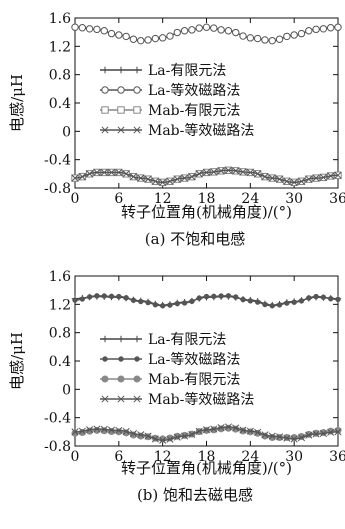 The image size is (345, 529). I want to click on x-tick-label: 0, so click(75, 457).